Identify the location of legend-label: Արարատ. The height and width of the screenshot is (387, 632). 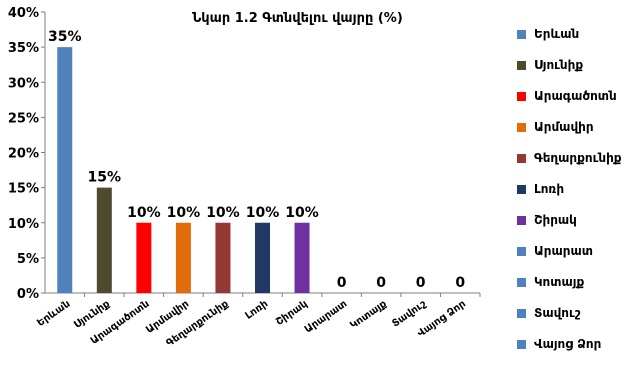
(563, 251).